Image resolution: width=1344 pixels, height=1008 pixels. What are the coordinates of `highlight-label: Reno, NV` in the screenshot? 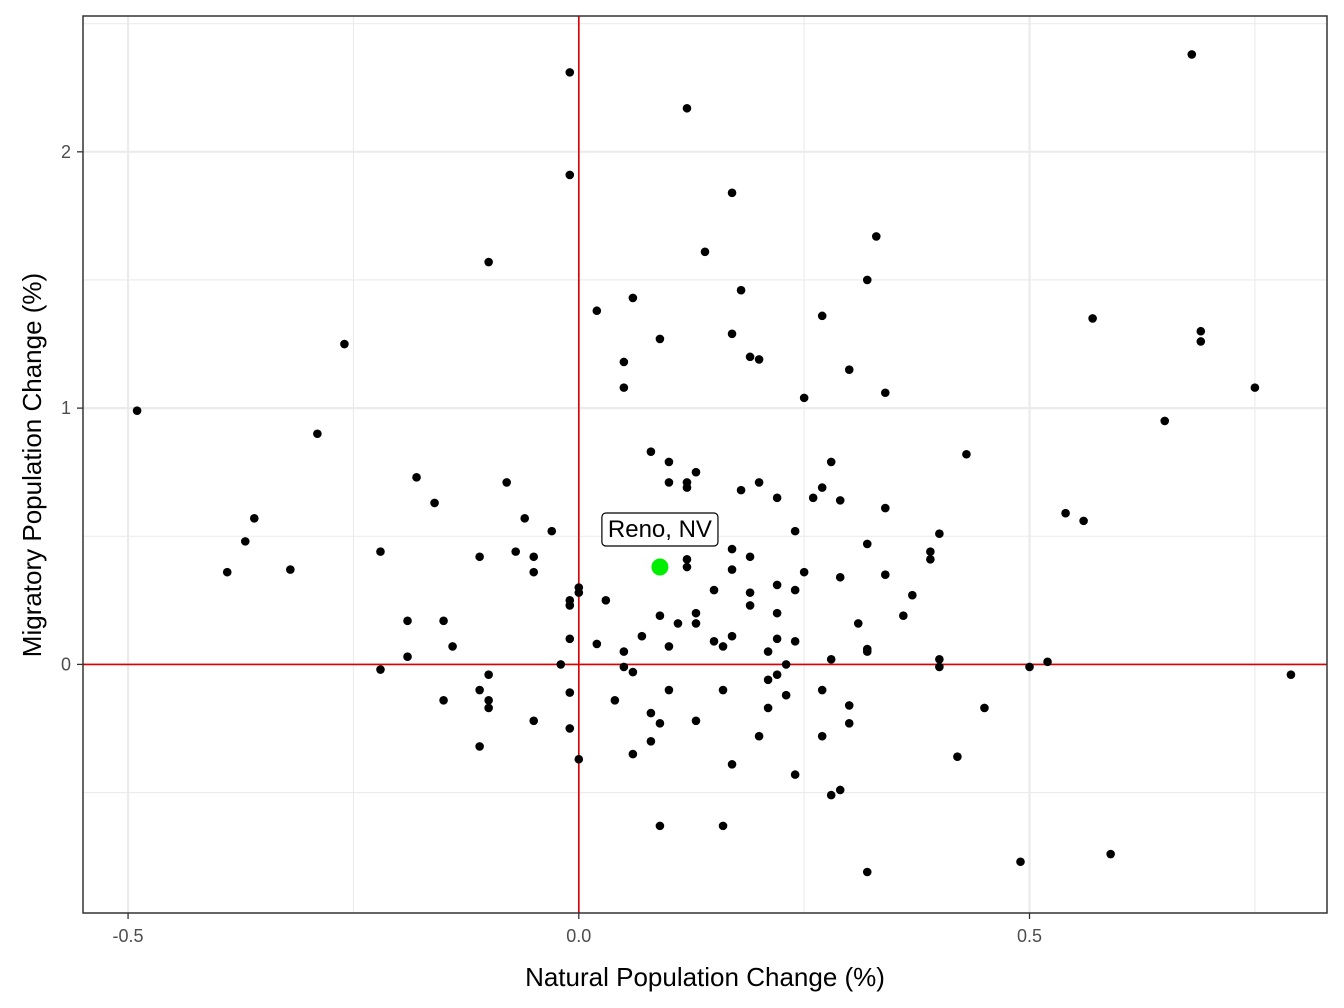 It's located at (660, 529).